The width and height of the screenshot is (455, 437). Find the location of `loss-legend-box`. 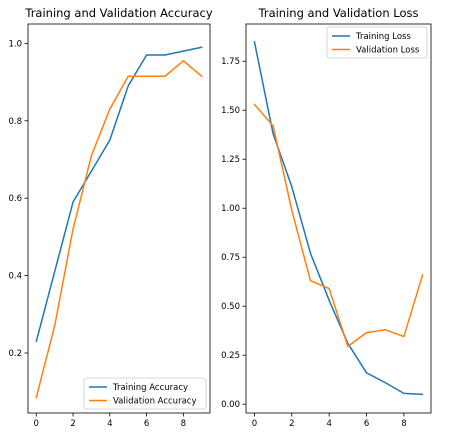

loss-legend-box is located at coordinates (377, 42).